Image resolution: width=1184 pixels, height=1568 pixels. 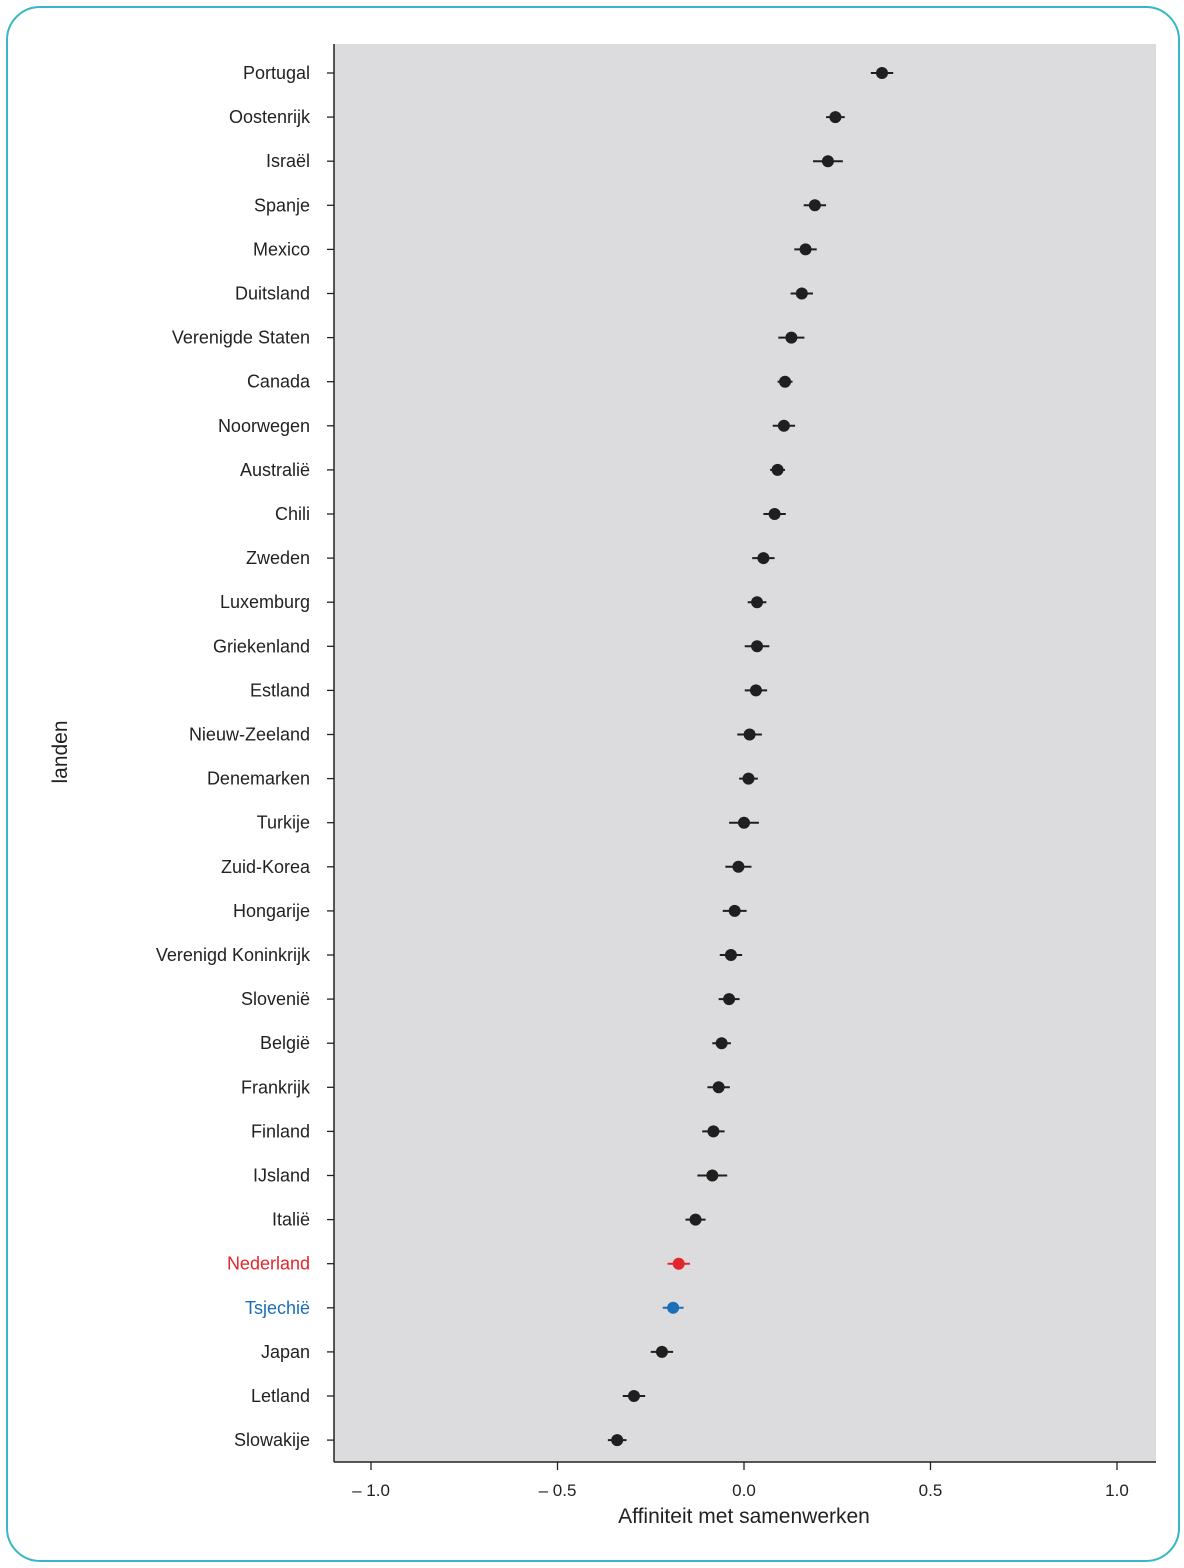 I want to click on x-tick-label: – 0.5, so click(x=558, y=1490).